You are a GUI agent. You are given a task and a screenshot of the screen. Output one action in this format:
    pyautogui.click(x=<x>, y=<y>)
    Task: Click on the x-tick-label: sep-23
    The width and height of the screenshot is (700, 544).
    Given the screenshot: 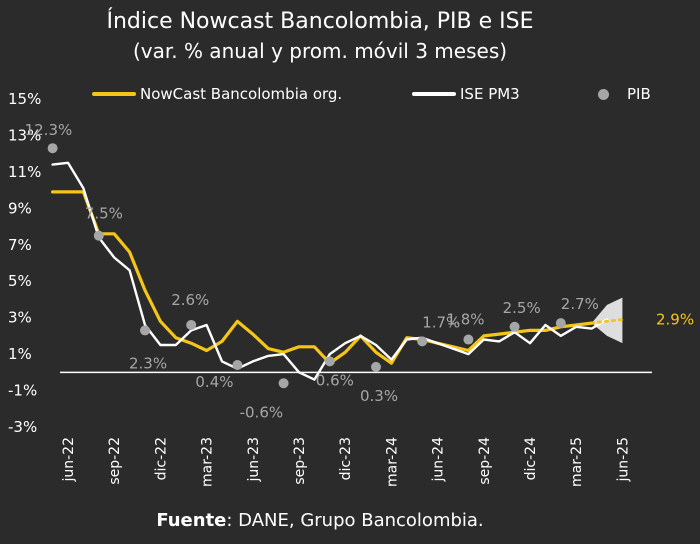 What is the action you would take?
    pyautogui.click(x=300, y=461)
    